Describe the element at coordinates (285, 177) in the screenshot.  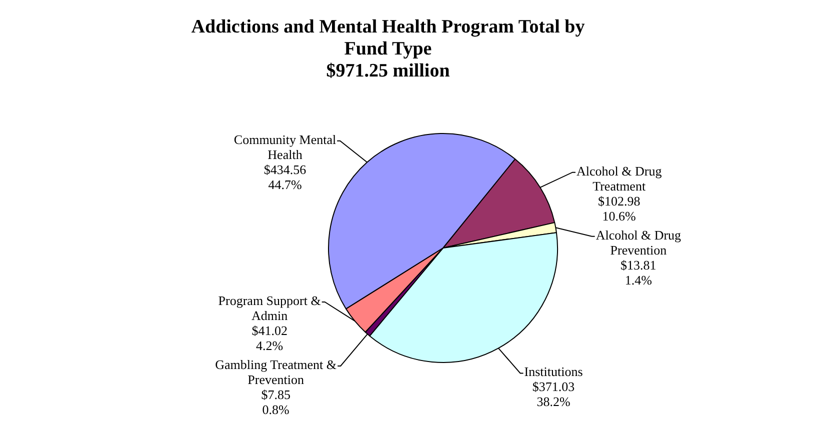
I see `data-label: $434.56 44.7%` at that location.